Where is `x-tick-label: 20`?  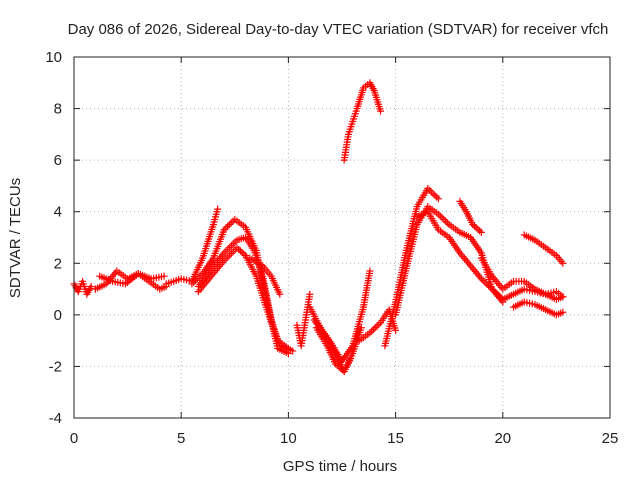 x-tick-label: 20 is located at coordinates (502, 438).